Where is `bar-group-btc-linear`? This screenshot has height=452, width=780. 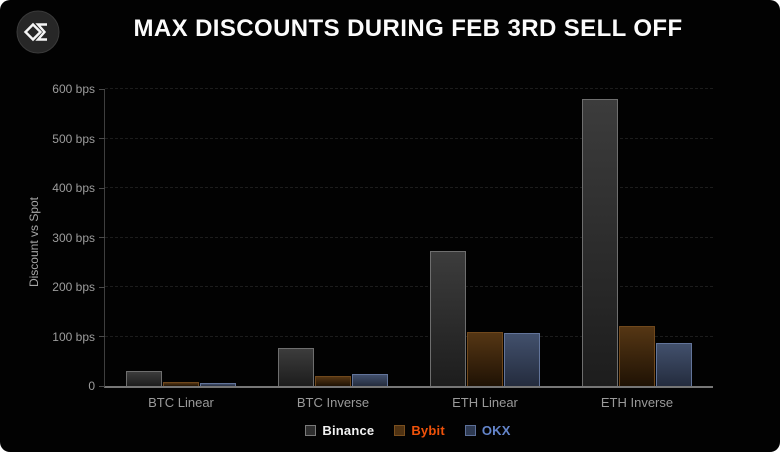
bar-group-btc-linear is located at coordinates (181, 237).